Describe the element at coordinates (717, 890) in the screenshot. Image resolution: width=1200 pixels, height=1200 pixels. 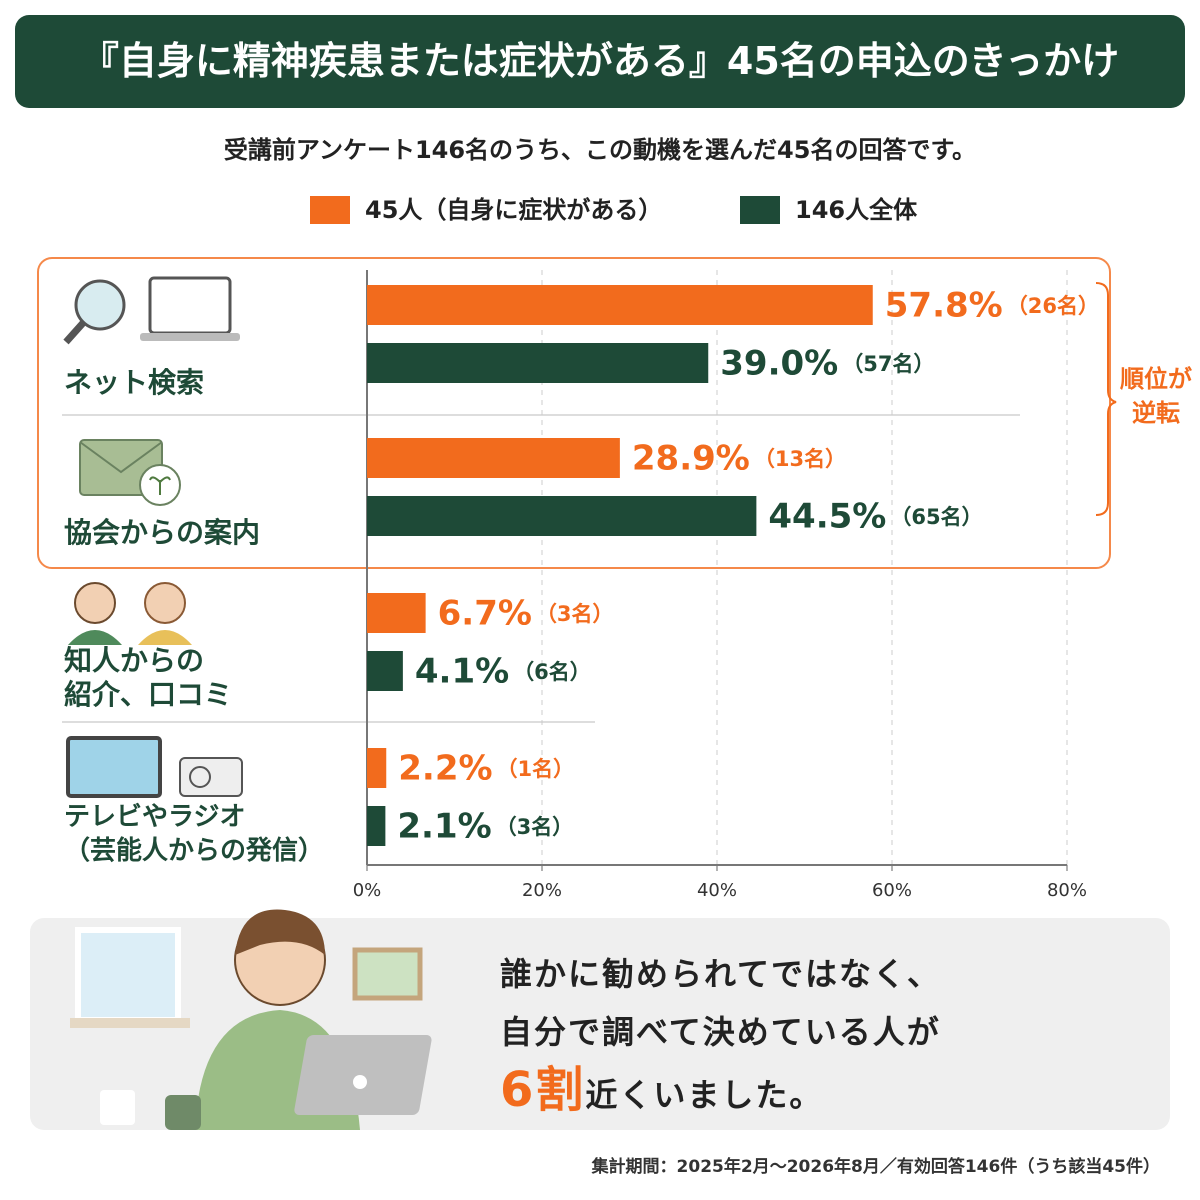
I see `x-tick-label: 40%` at that location.